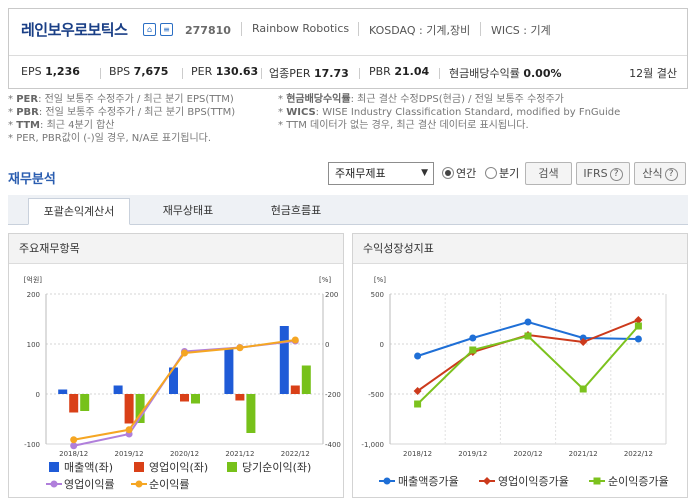  I want to click on tab-income-statement: 포괄손익계산서, so click(79, 211).